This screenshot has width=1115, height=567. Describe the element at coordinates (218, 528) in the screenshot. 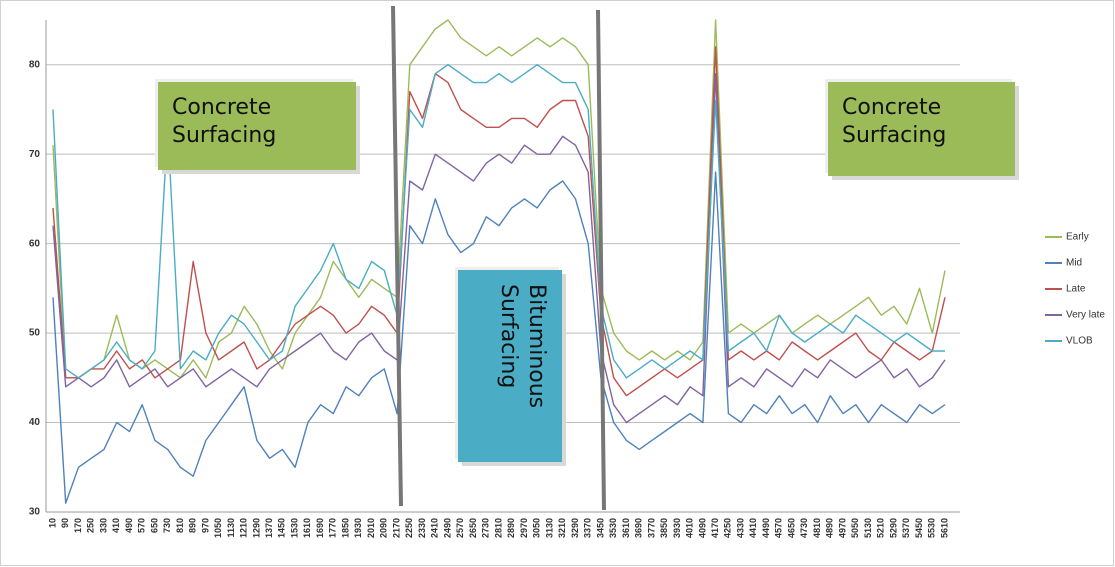

I see `x-tick-label: 1050` at that location.